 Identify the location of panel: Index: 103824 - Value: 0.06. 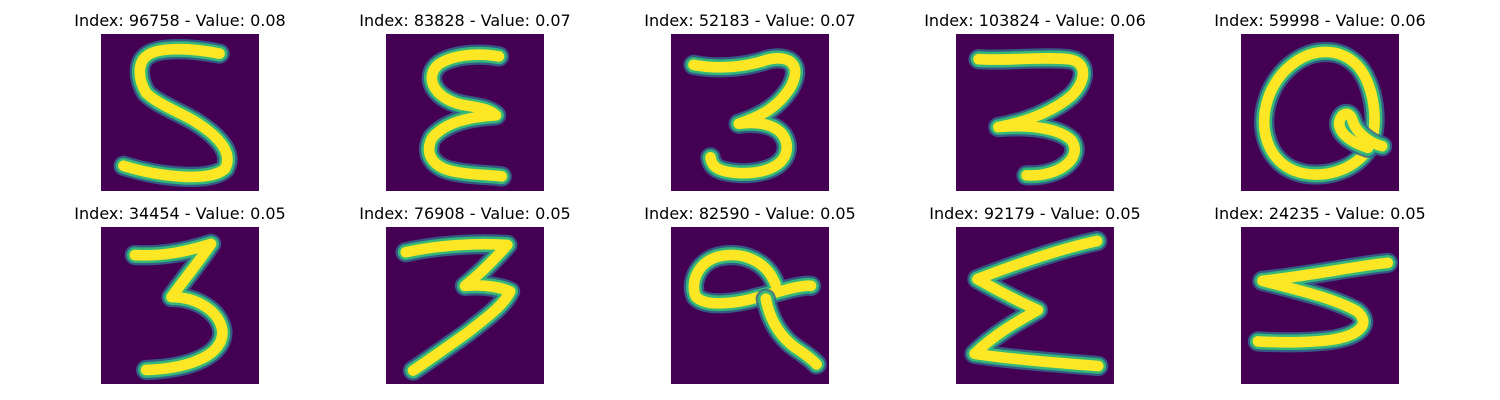
(1035, 95).